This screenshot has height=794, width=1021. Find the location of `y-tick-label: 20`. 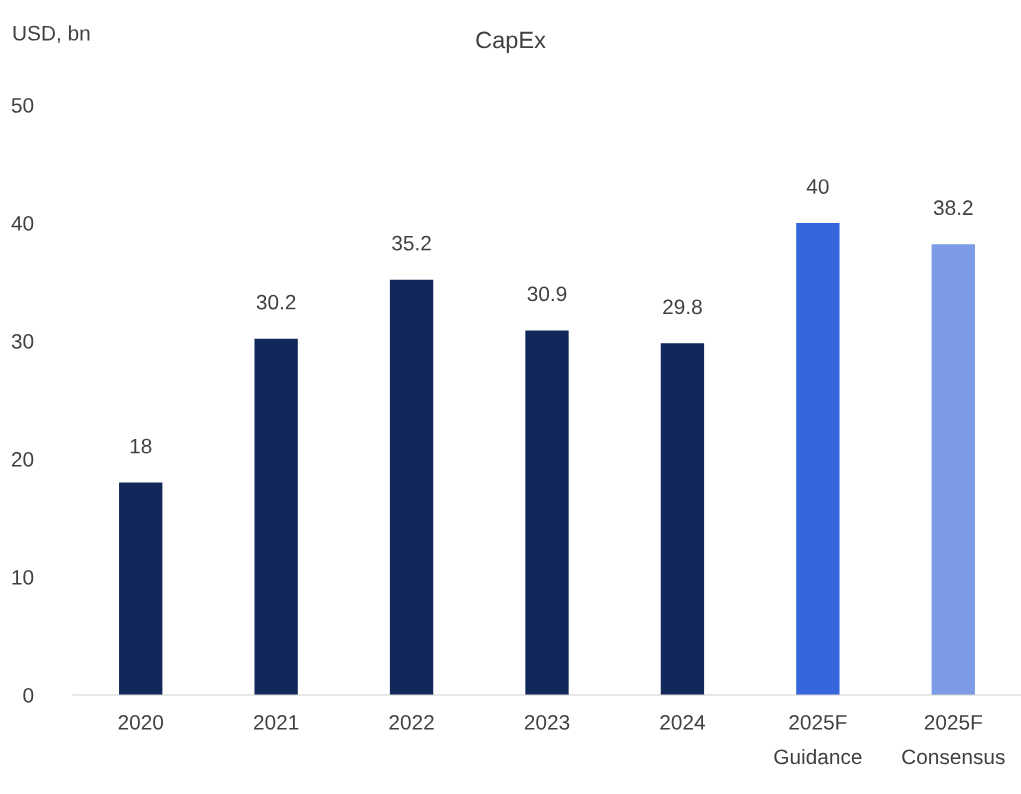

y-tick-label: 20 is located at coordinates (22, 459).